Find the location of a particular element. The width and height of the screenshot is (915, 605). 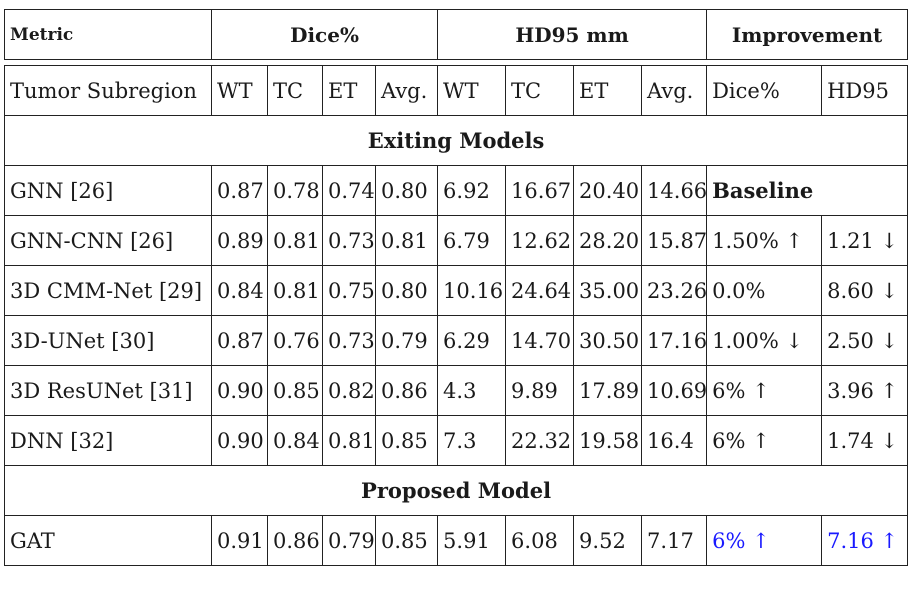

value-cell: 15.87 is located at coordinates (674, 240).